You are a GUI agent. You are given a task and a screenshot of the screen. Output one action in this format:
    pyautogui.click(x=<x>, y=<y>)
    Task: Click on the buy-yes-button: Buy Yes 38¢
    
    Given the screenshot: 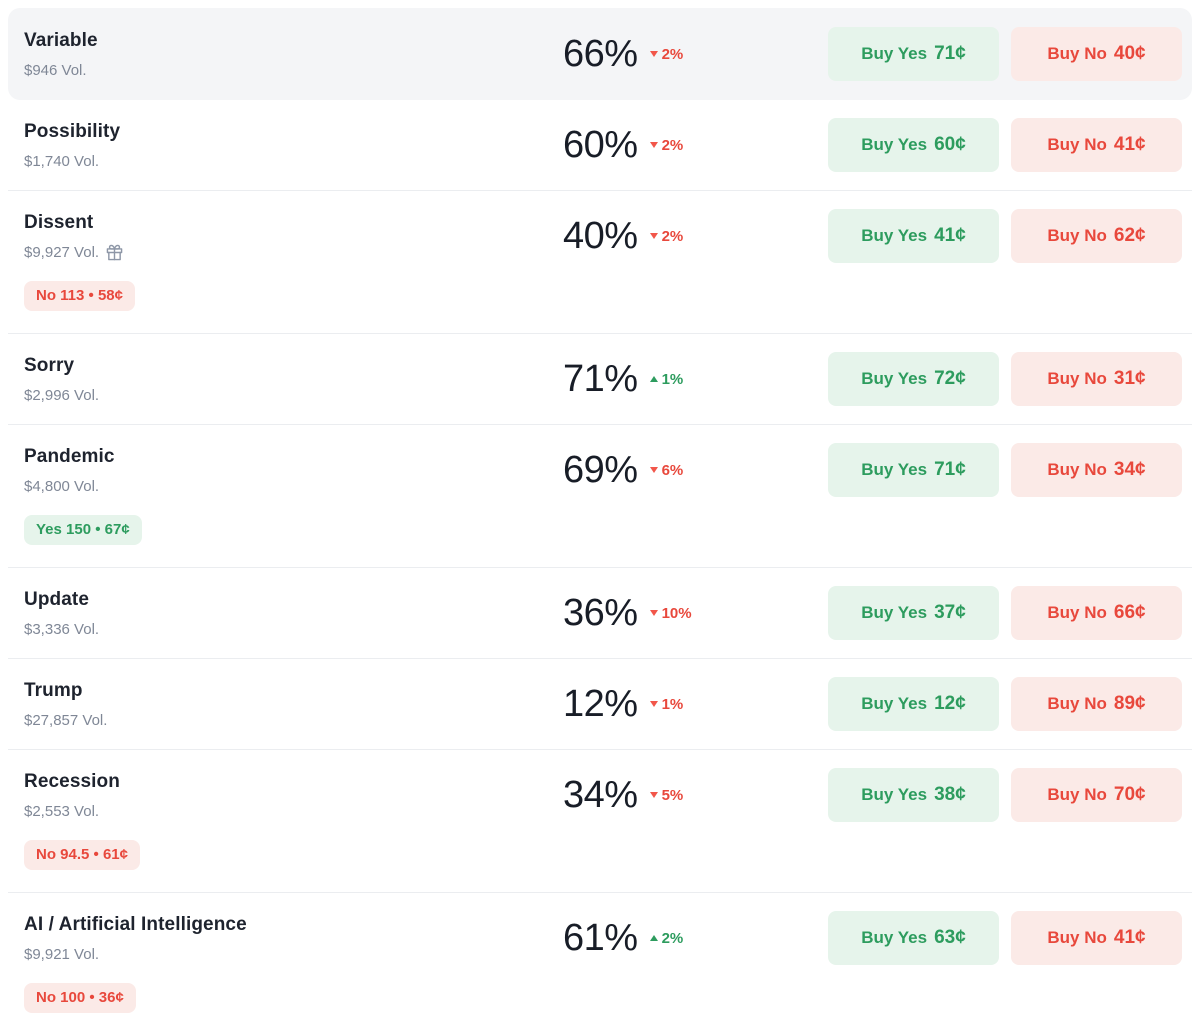 What is the action you would take?
    pyautogui.click(x=913, y=795)
    